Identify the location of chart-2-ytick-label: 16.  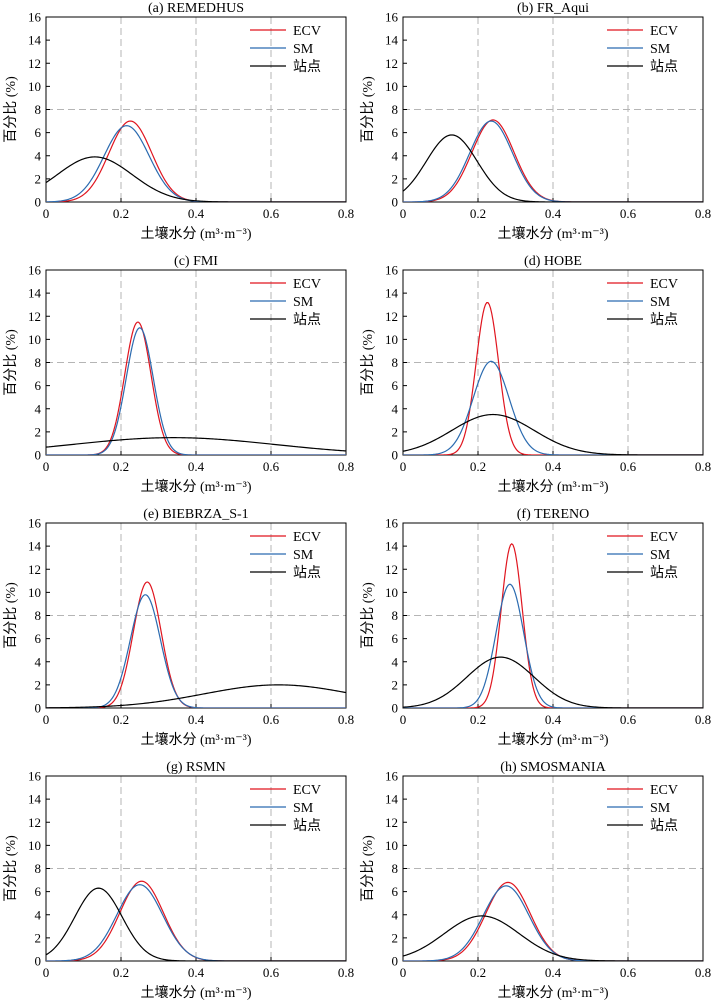
(392, 17).